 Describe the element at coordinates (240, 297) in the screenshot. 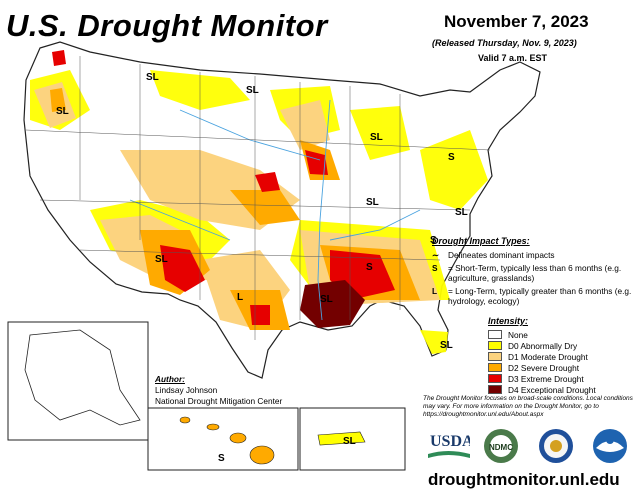

I see `map-label-l: L` at that location.